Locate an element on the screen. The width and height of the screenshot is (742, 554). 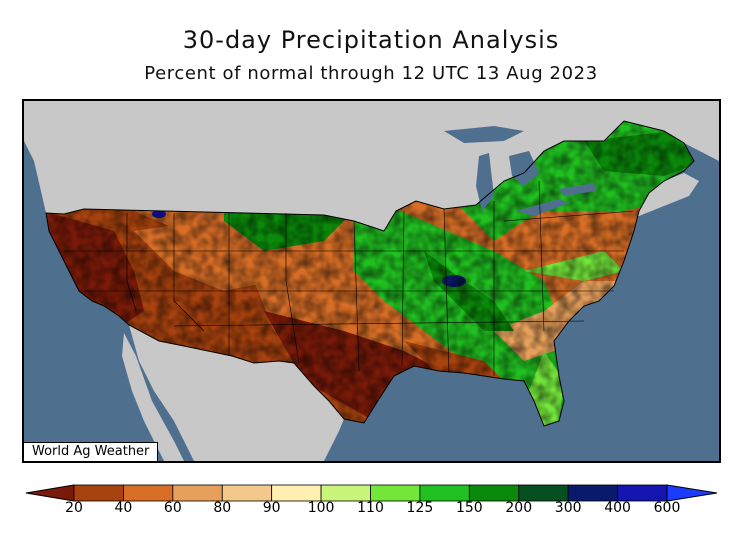
legend-tick-label: 60 is located at coordinates (172, 508).